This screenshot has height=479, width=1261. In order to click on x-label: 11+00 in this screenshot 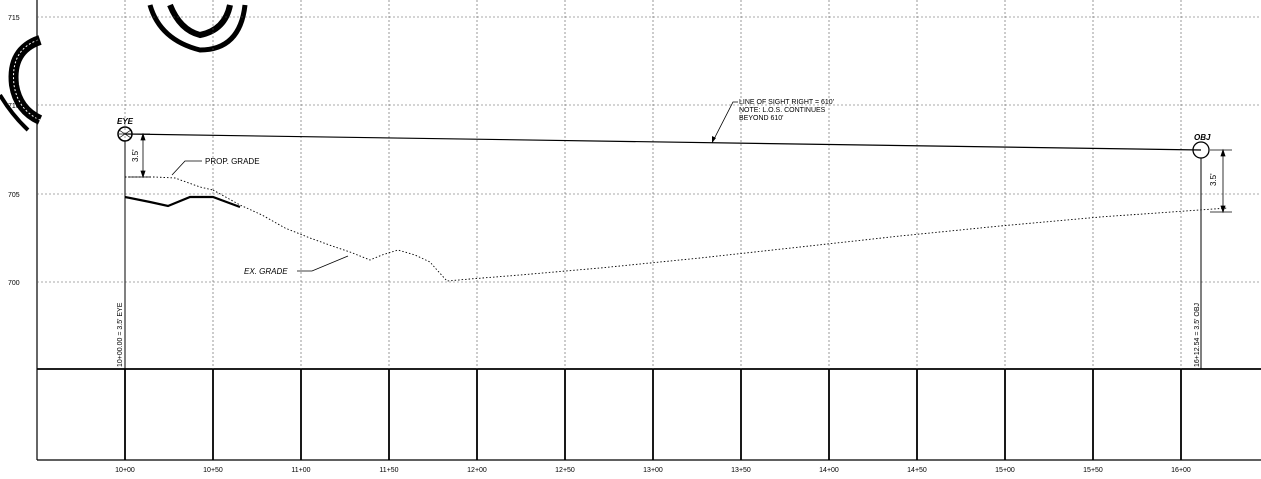, I will do `click(300, 470)`.